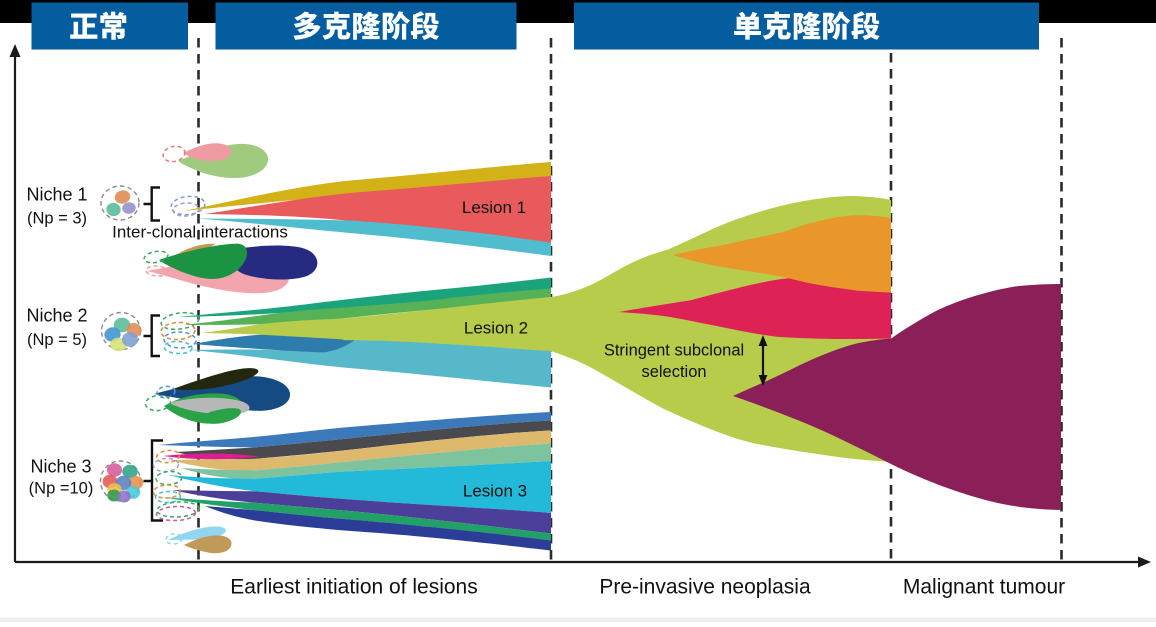 The height and width of the screenshot is (627, 1156). What do you see at coordinates (705, 587) in the screenshot?
I see `svg-text: Pre-invasive neoplasia` at bounding box center [705, 587].